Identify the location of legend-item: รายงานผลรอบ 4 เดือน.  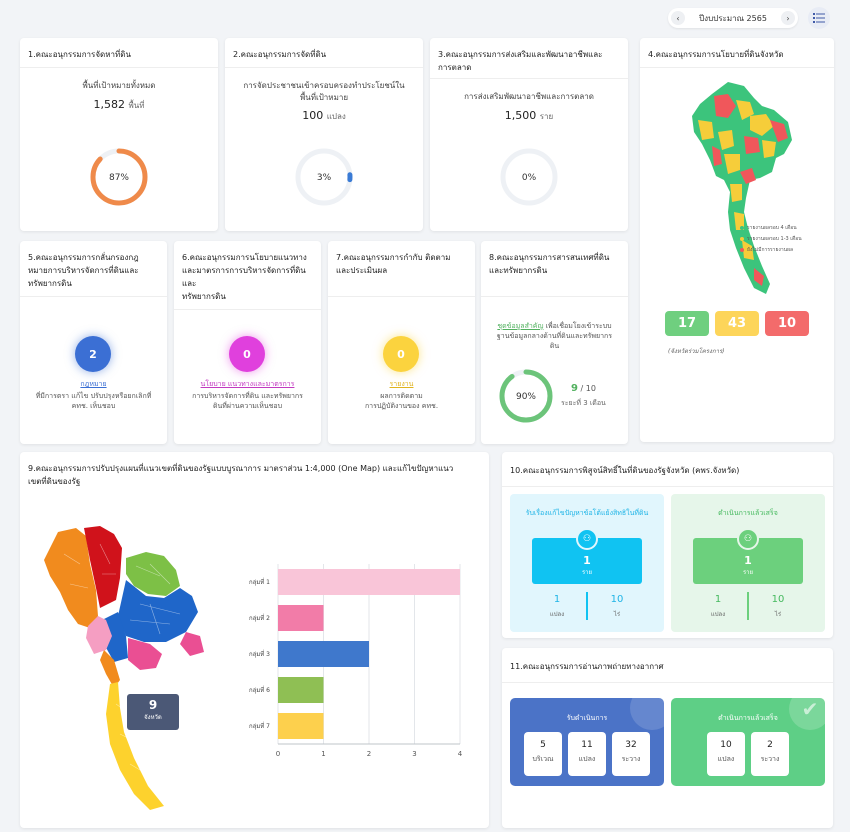
(768, 228).